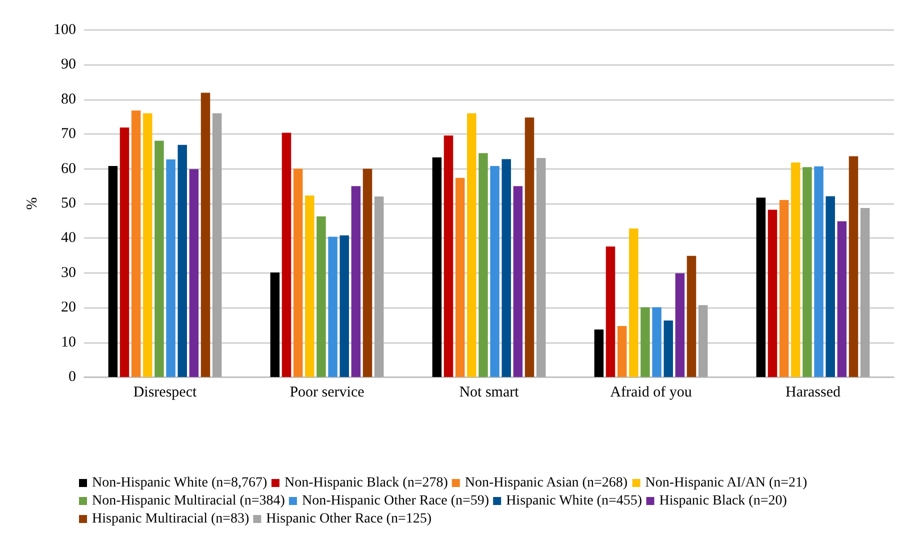  What do you see at coordinates (366, 483) in the screenshot?
I see `legend-label: Non-Hispanic Black (n=278)` at bounding box center [366, 483].